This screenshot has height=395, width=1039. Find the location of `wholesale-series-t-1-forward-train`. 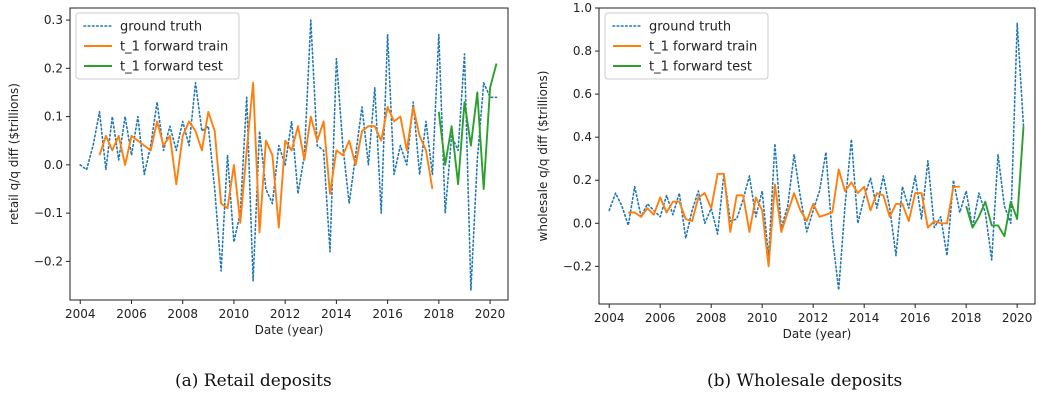

wholesale-series-t-1-forward-train is located at coordinates (794, 218).